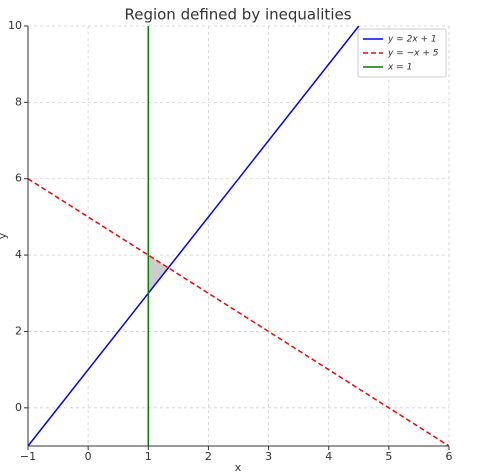  What do you see at coordinates (412, 40) in the screenshot?
I see `legend-label: y = 2x + 1` at bounding box center [412, 40].